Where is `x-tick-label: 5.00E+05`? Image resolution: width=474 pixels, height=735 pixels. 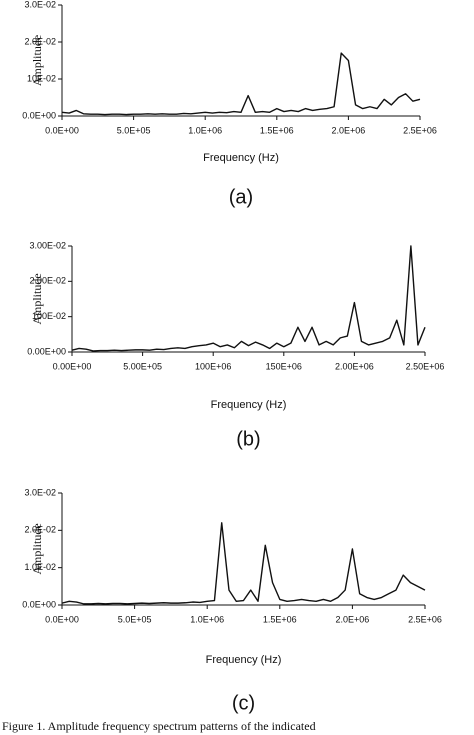 x-tick-label: 5.00E+05 is located at coordinates (142, 366).